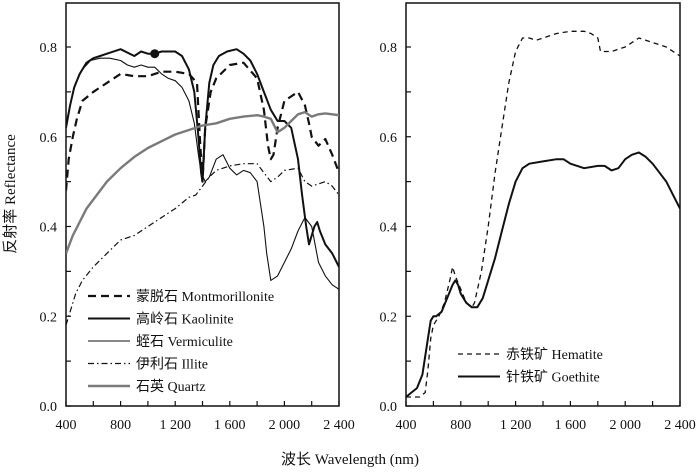 The image size is (700, 472). What do you see at coordinates (350, 459) in the screenshot?
I see `x-axis-title: 波长 Wavelength (nm)` at bounding box center [350, 459].